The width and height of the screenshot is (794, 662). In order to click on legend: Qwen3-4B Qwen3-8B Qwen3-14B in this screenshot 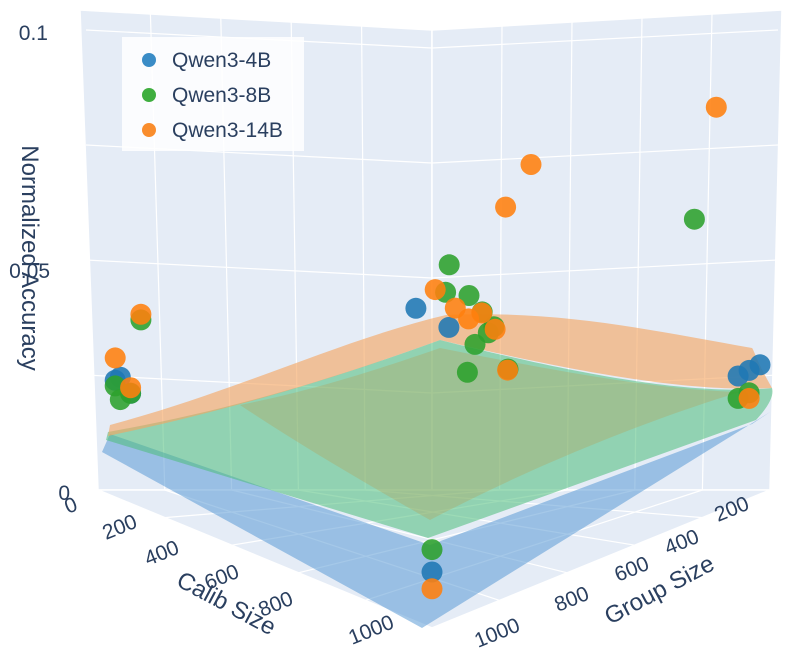, I will do `click(213, 94)`.